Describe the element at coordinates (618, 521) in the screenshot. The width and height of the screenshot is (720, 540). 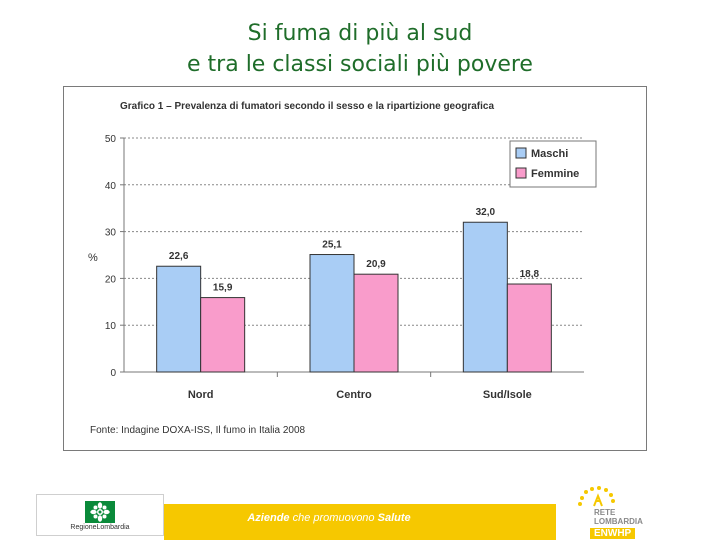
I see `lombardia-text: LOMBARDIA` at that location.